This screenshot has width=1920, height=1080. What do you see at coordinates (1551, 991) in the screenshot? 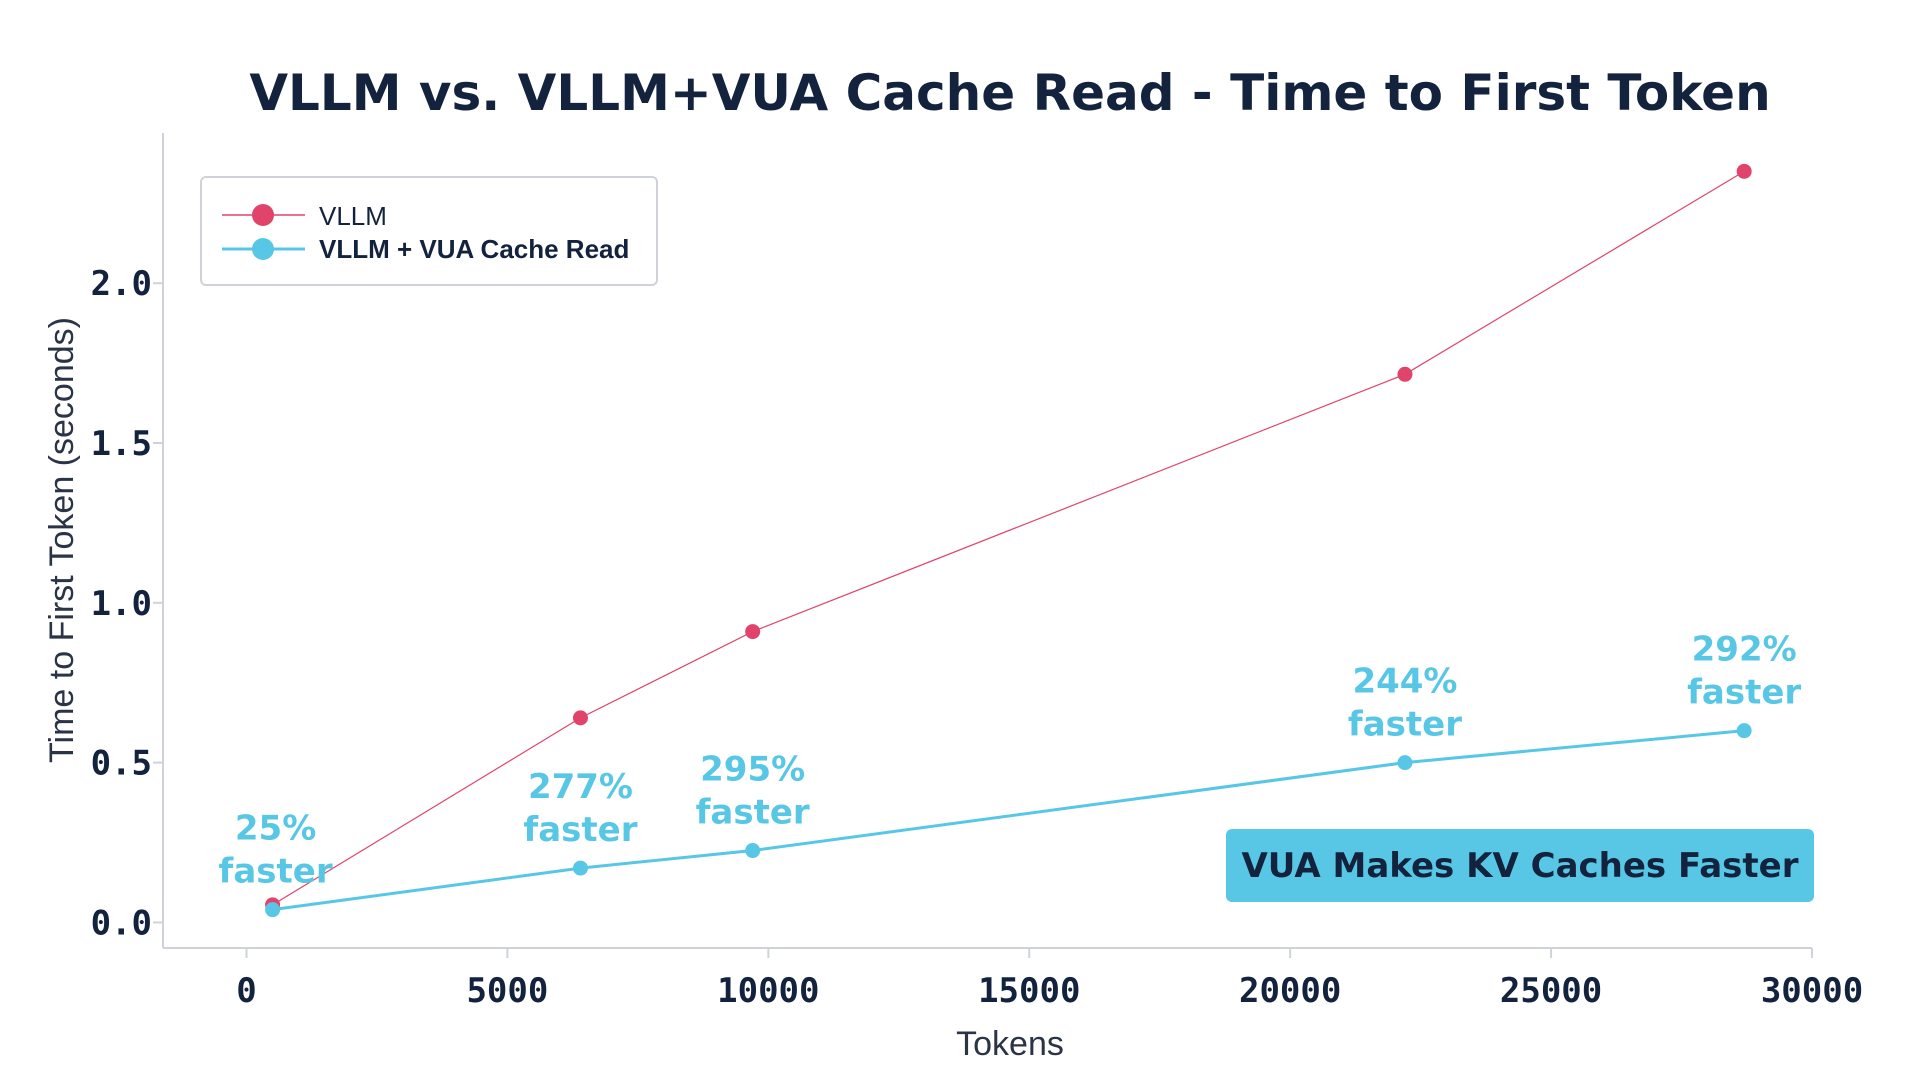
I see `x-tick-label: 25000` at bounding box center [1551, 991].